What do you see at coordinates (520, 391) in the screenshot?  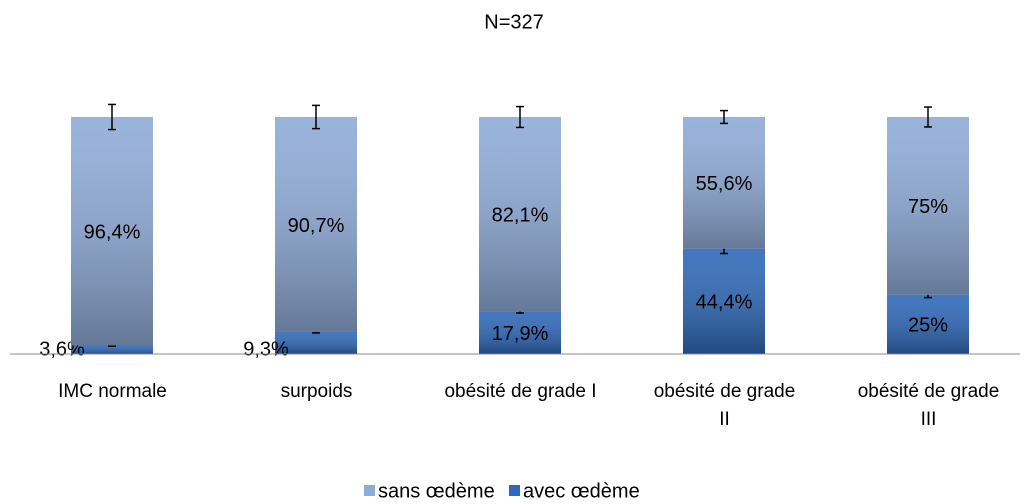 I see `x-tick-label: obésité de grade I` at bounding box center [520, 391].